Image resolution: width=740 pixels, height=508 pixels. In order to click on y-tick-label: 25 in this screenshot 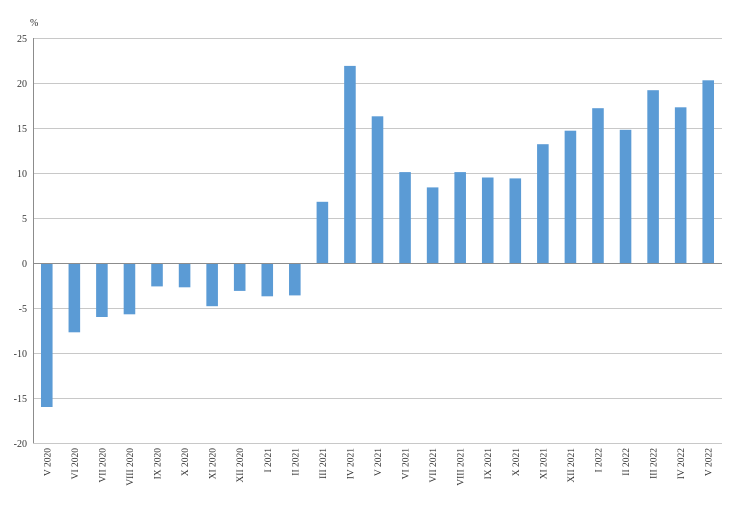, I will do `click(22, 39)`.